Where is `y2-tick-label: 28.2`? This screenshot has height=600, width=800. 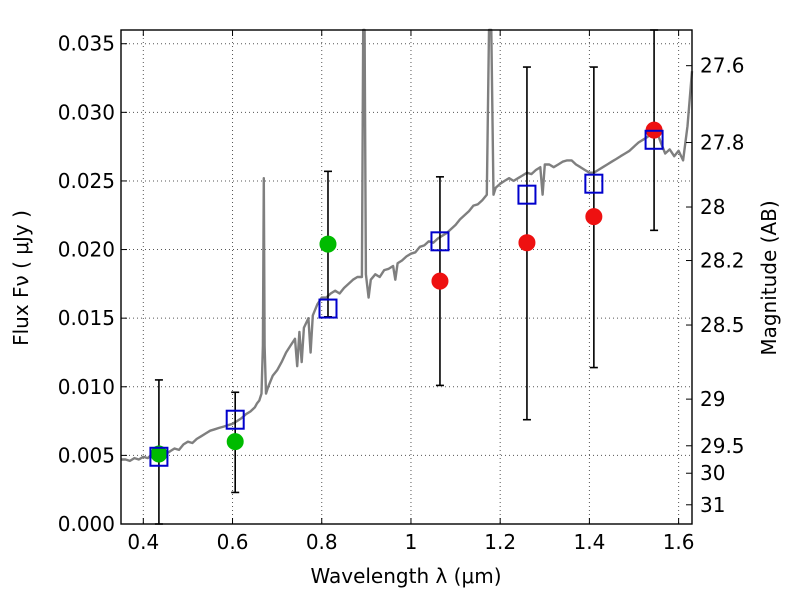
y2-tick-label: 28.2 is located at coordinates (722, 261).